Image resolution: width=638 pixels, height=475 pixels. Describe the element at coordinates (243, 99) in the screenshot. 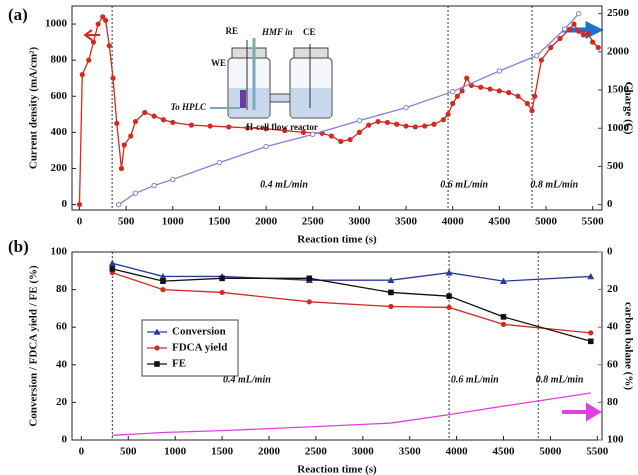

I see `working-electrode` at that location.